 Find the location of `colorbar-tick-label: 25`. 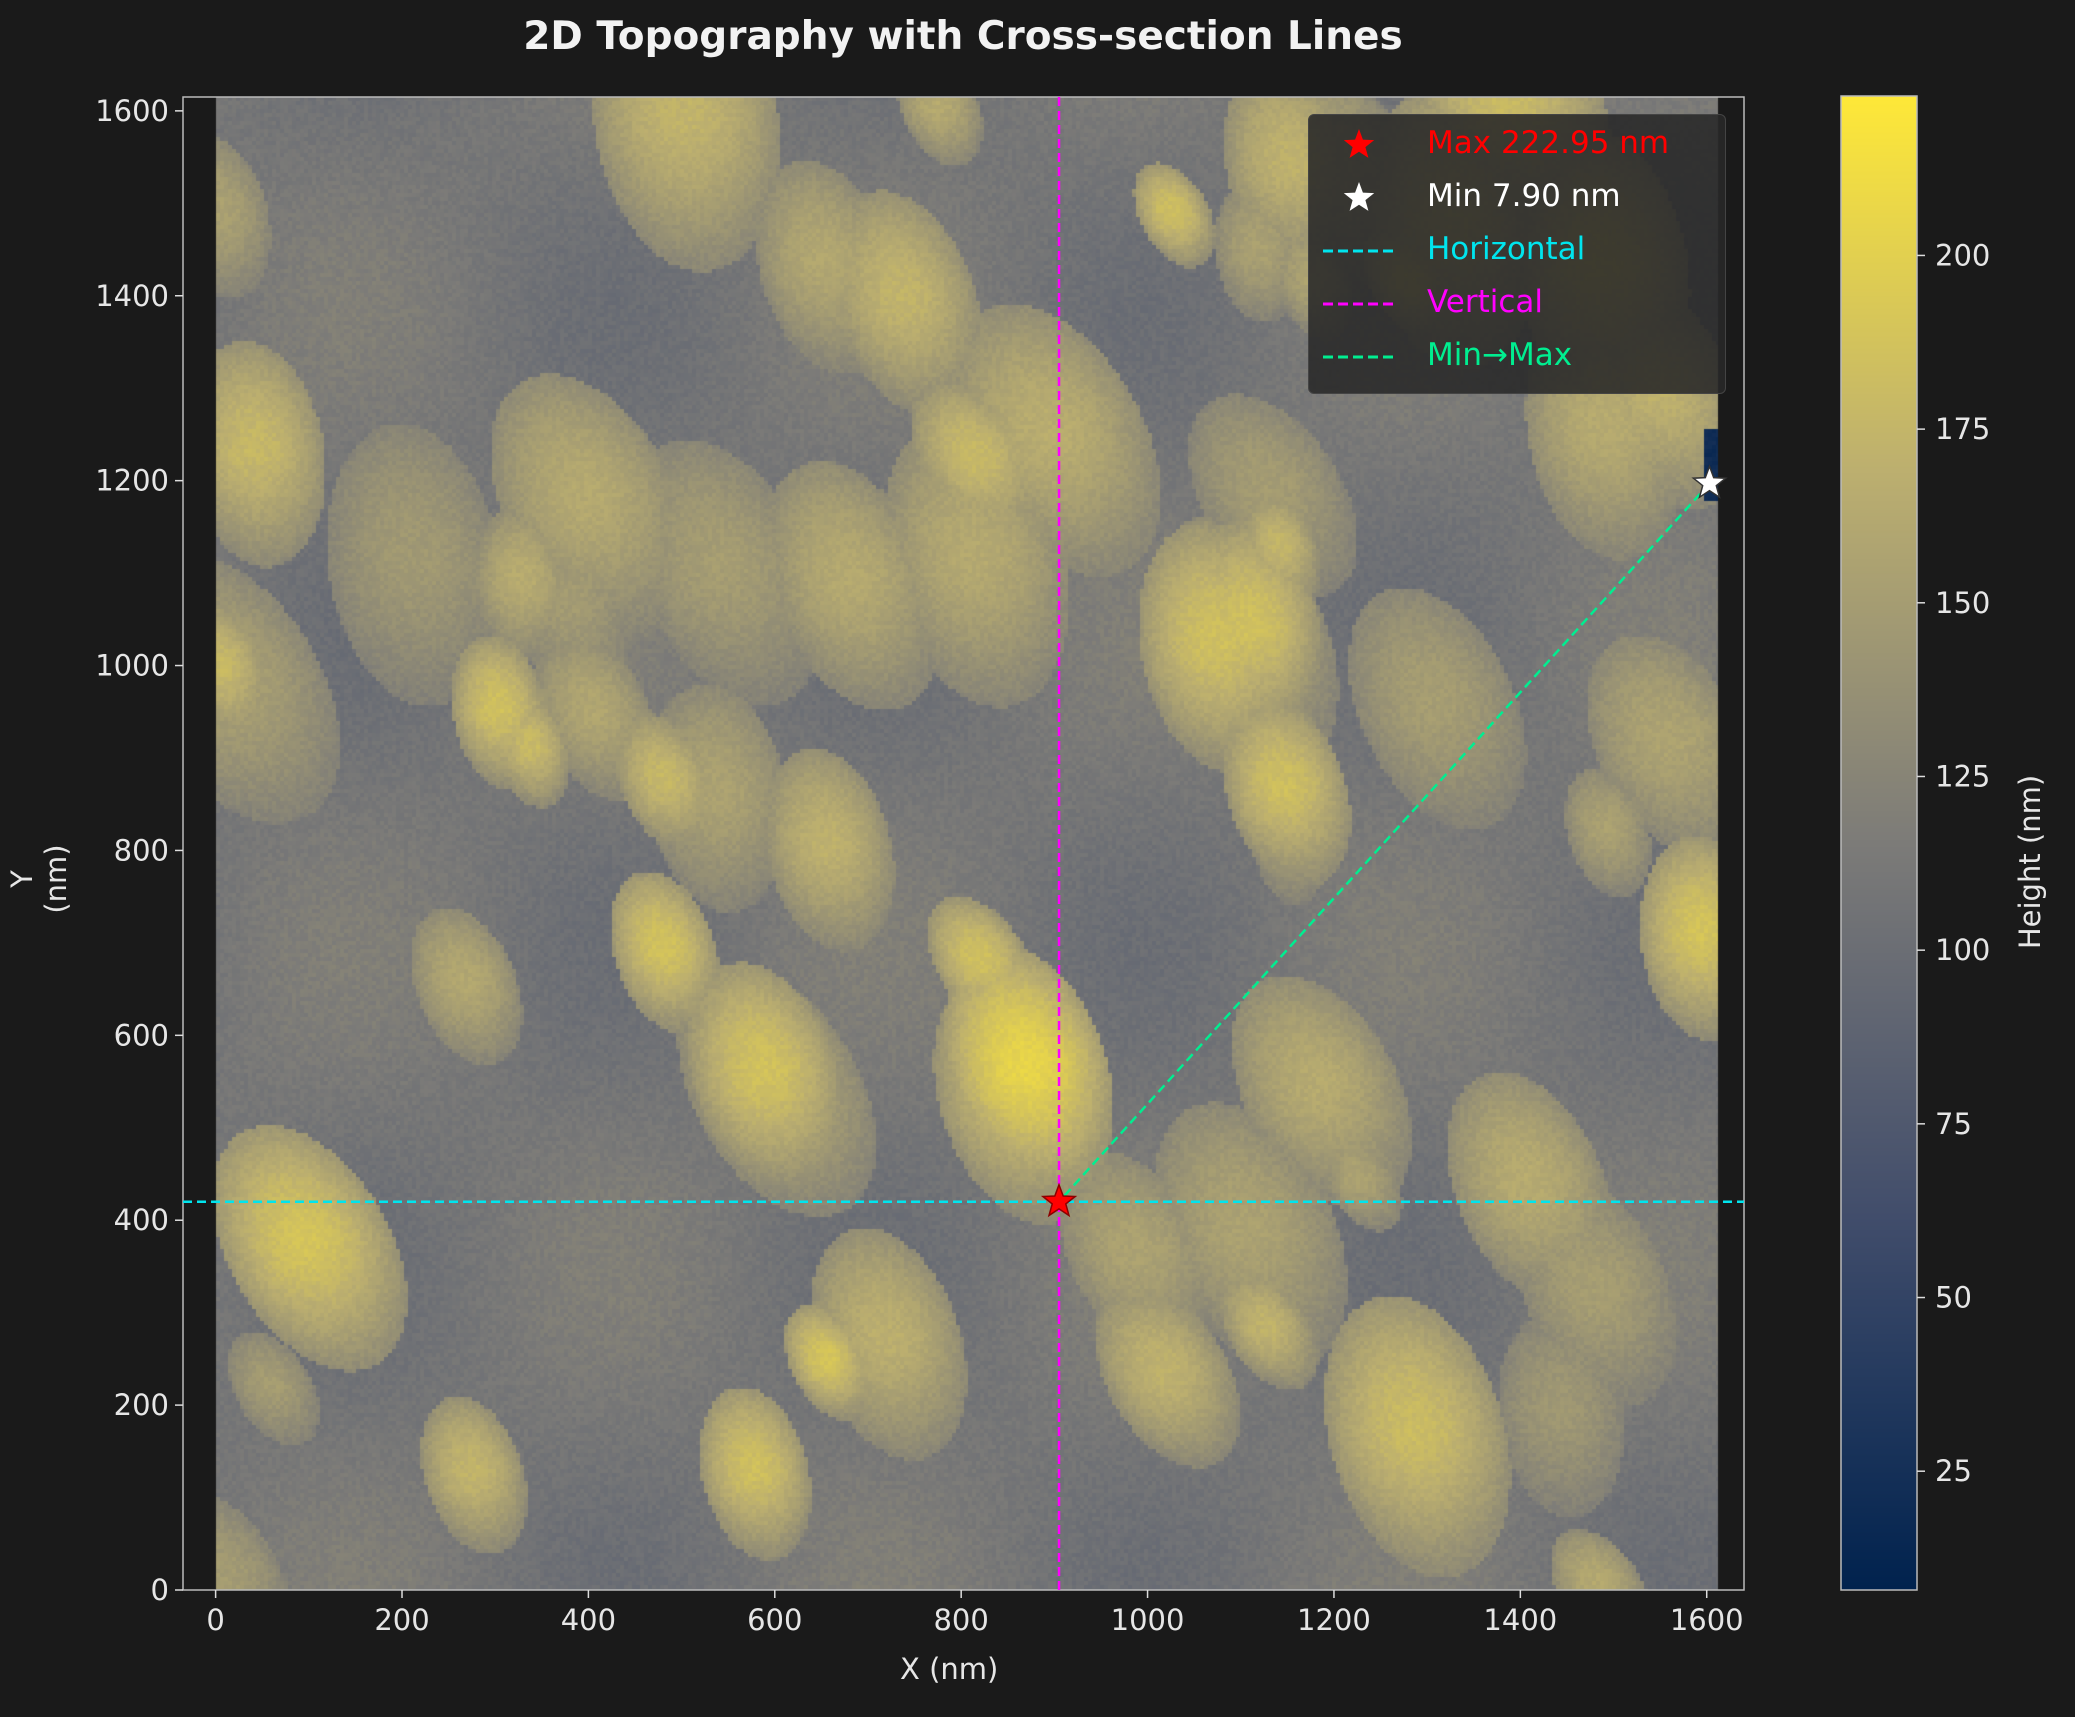

colorbar-tick-label: 25 is located at coordinates (1953, 1471).